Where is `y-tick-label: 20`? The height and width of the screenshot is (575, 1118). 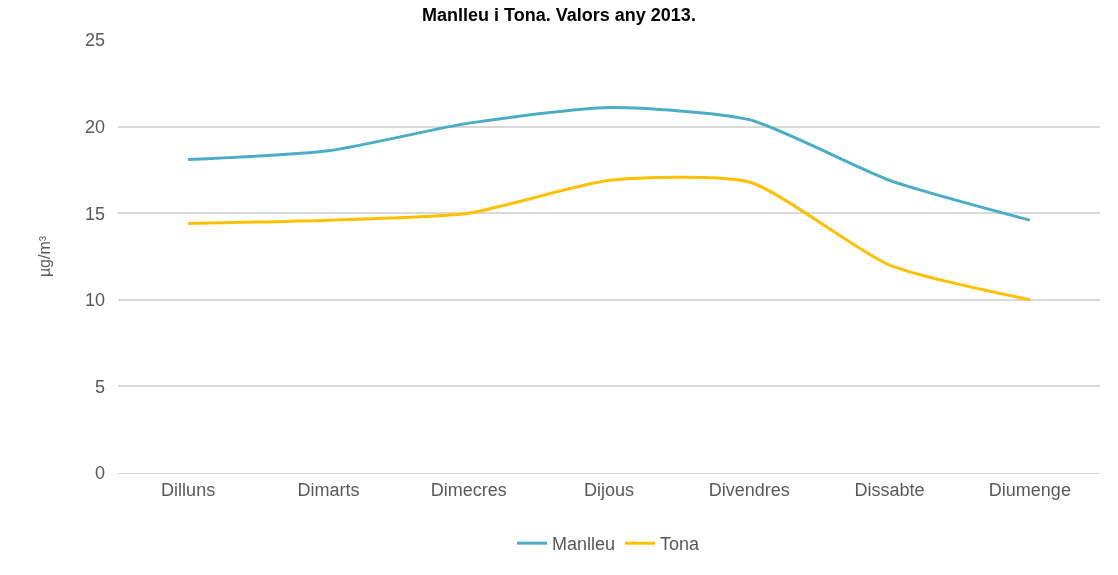
y-tick-label: 20 is located at coordinates (94, 126).